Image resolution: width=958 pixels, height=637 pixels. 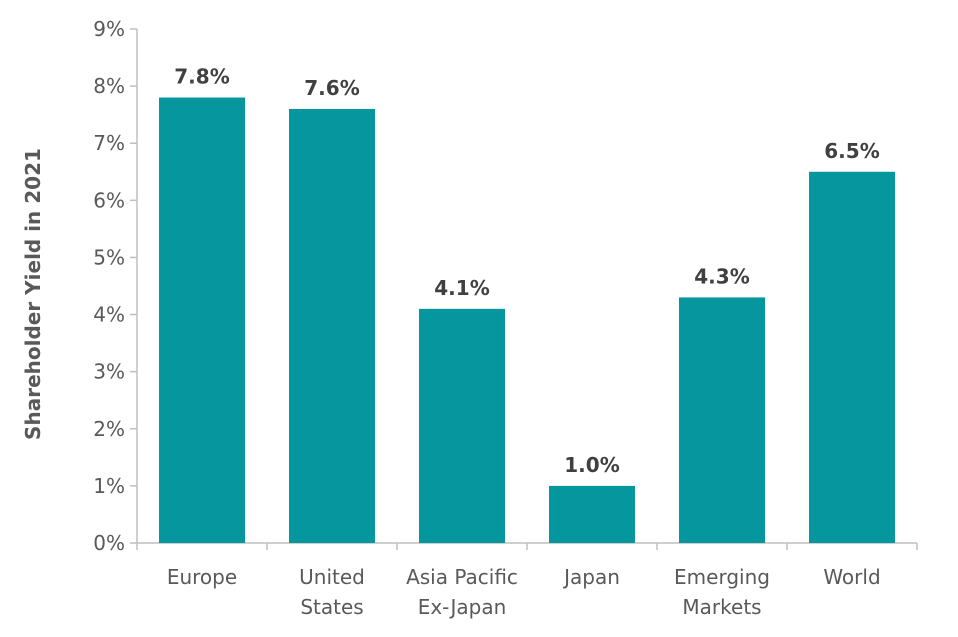 I want to click on x-category-label: Japan, so click(x=591, y=577).